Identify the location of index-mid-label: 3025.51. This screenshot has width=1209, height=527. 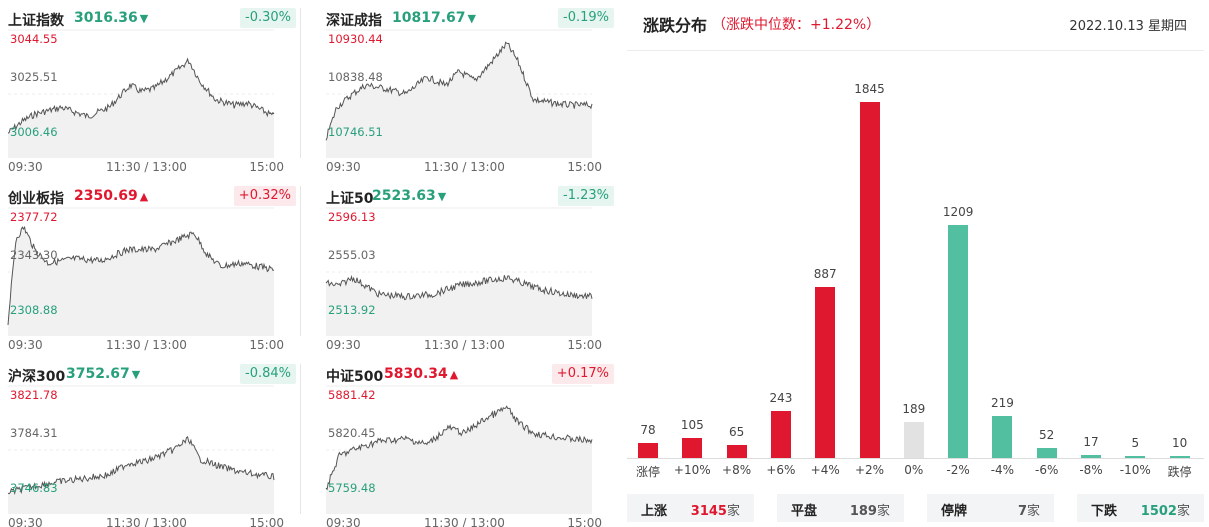
(34, 77).